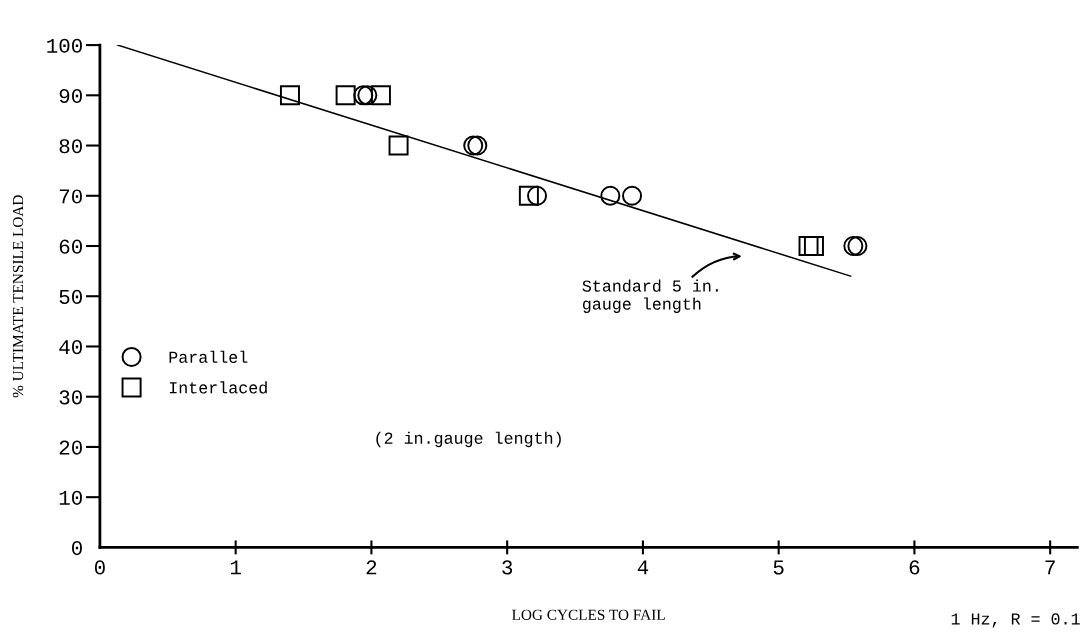 The height and width of the screenshot is (644, 1086). Describe the element at coordinates (235, 567) in the screenshot. I see `x-tick-label: 1` at that location.